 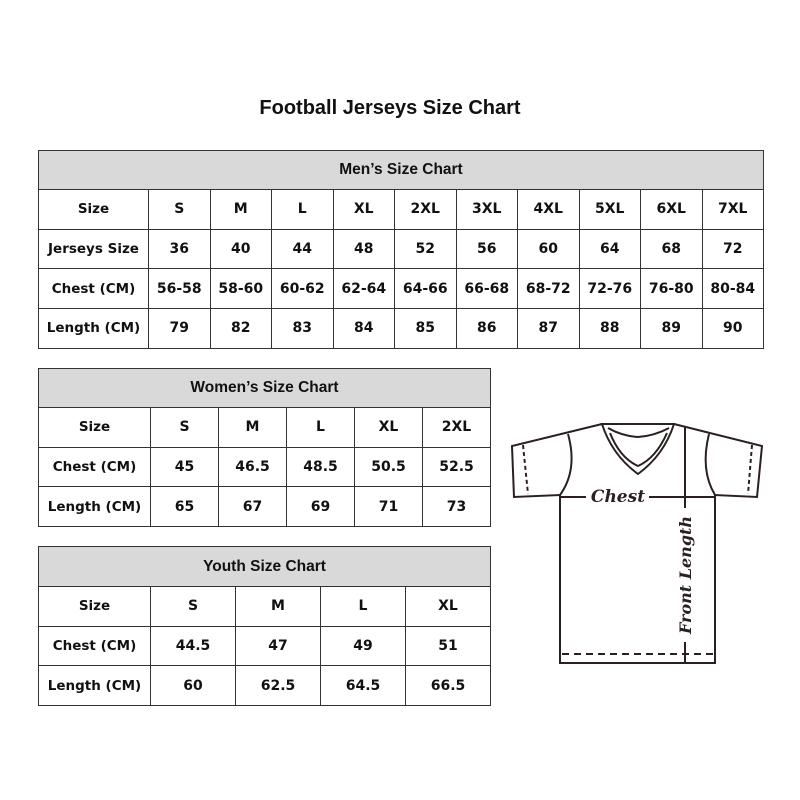 I want to click on row-label: Jerseys Size, so click(x=93, y=249).